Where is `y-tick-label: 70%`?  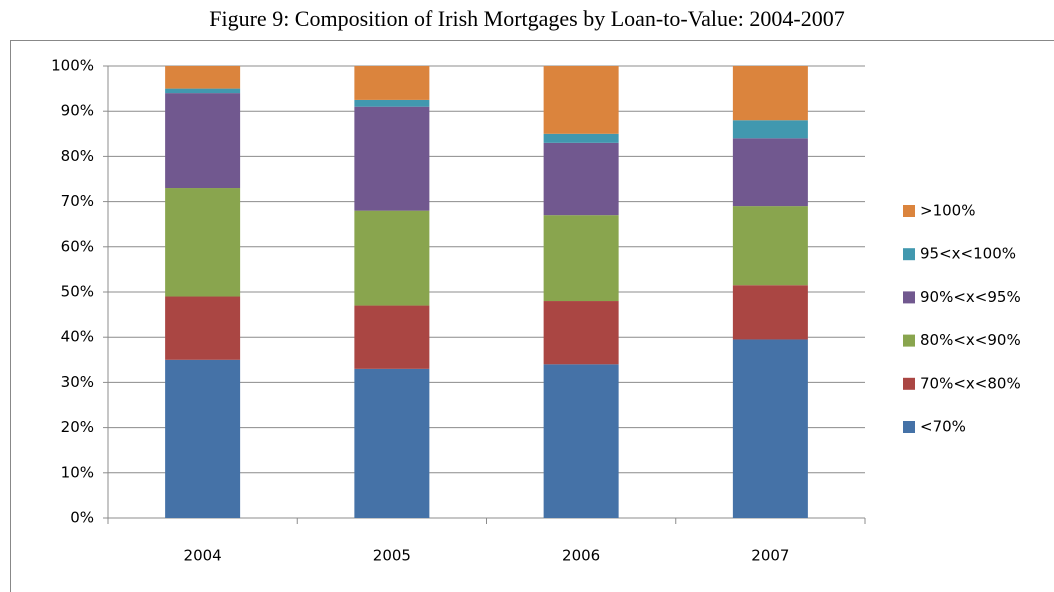 y-tick-label: 70% is located at coordinates (77, 201).